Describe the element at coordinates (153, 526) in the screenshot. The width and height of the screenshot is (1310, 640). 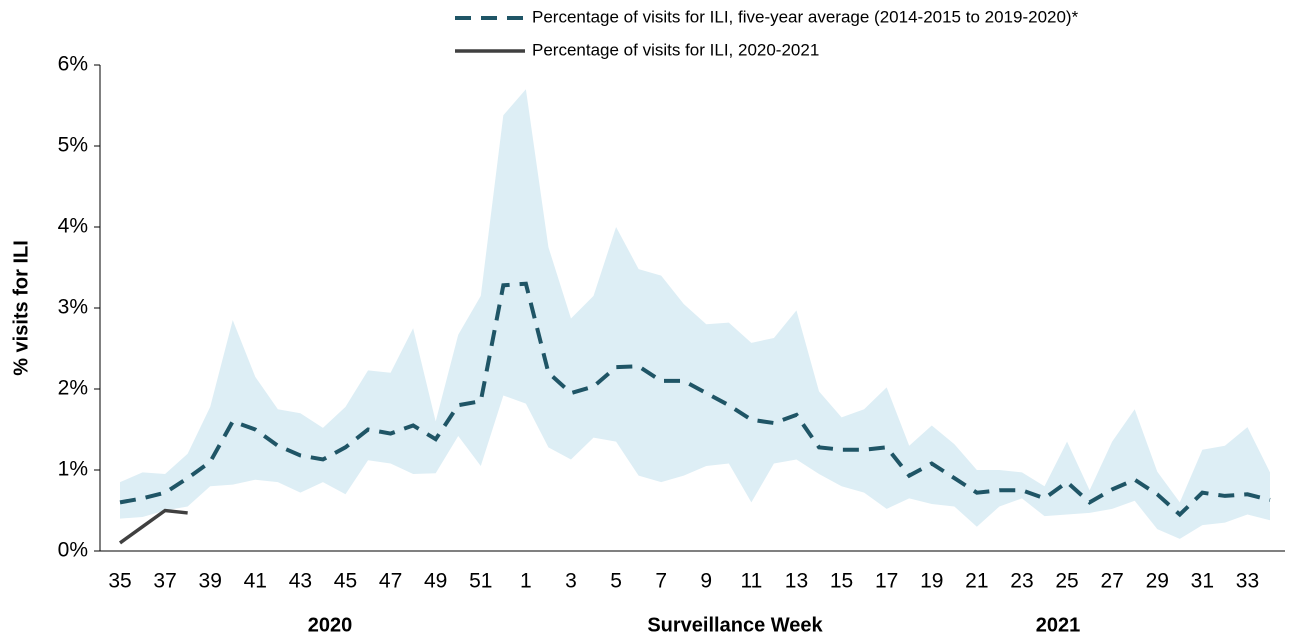
I see `series-line` at that location.